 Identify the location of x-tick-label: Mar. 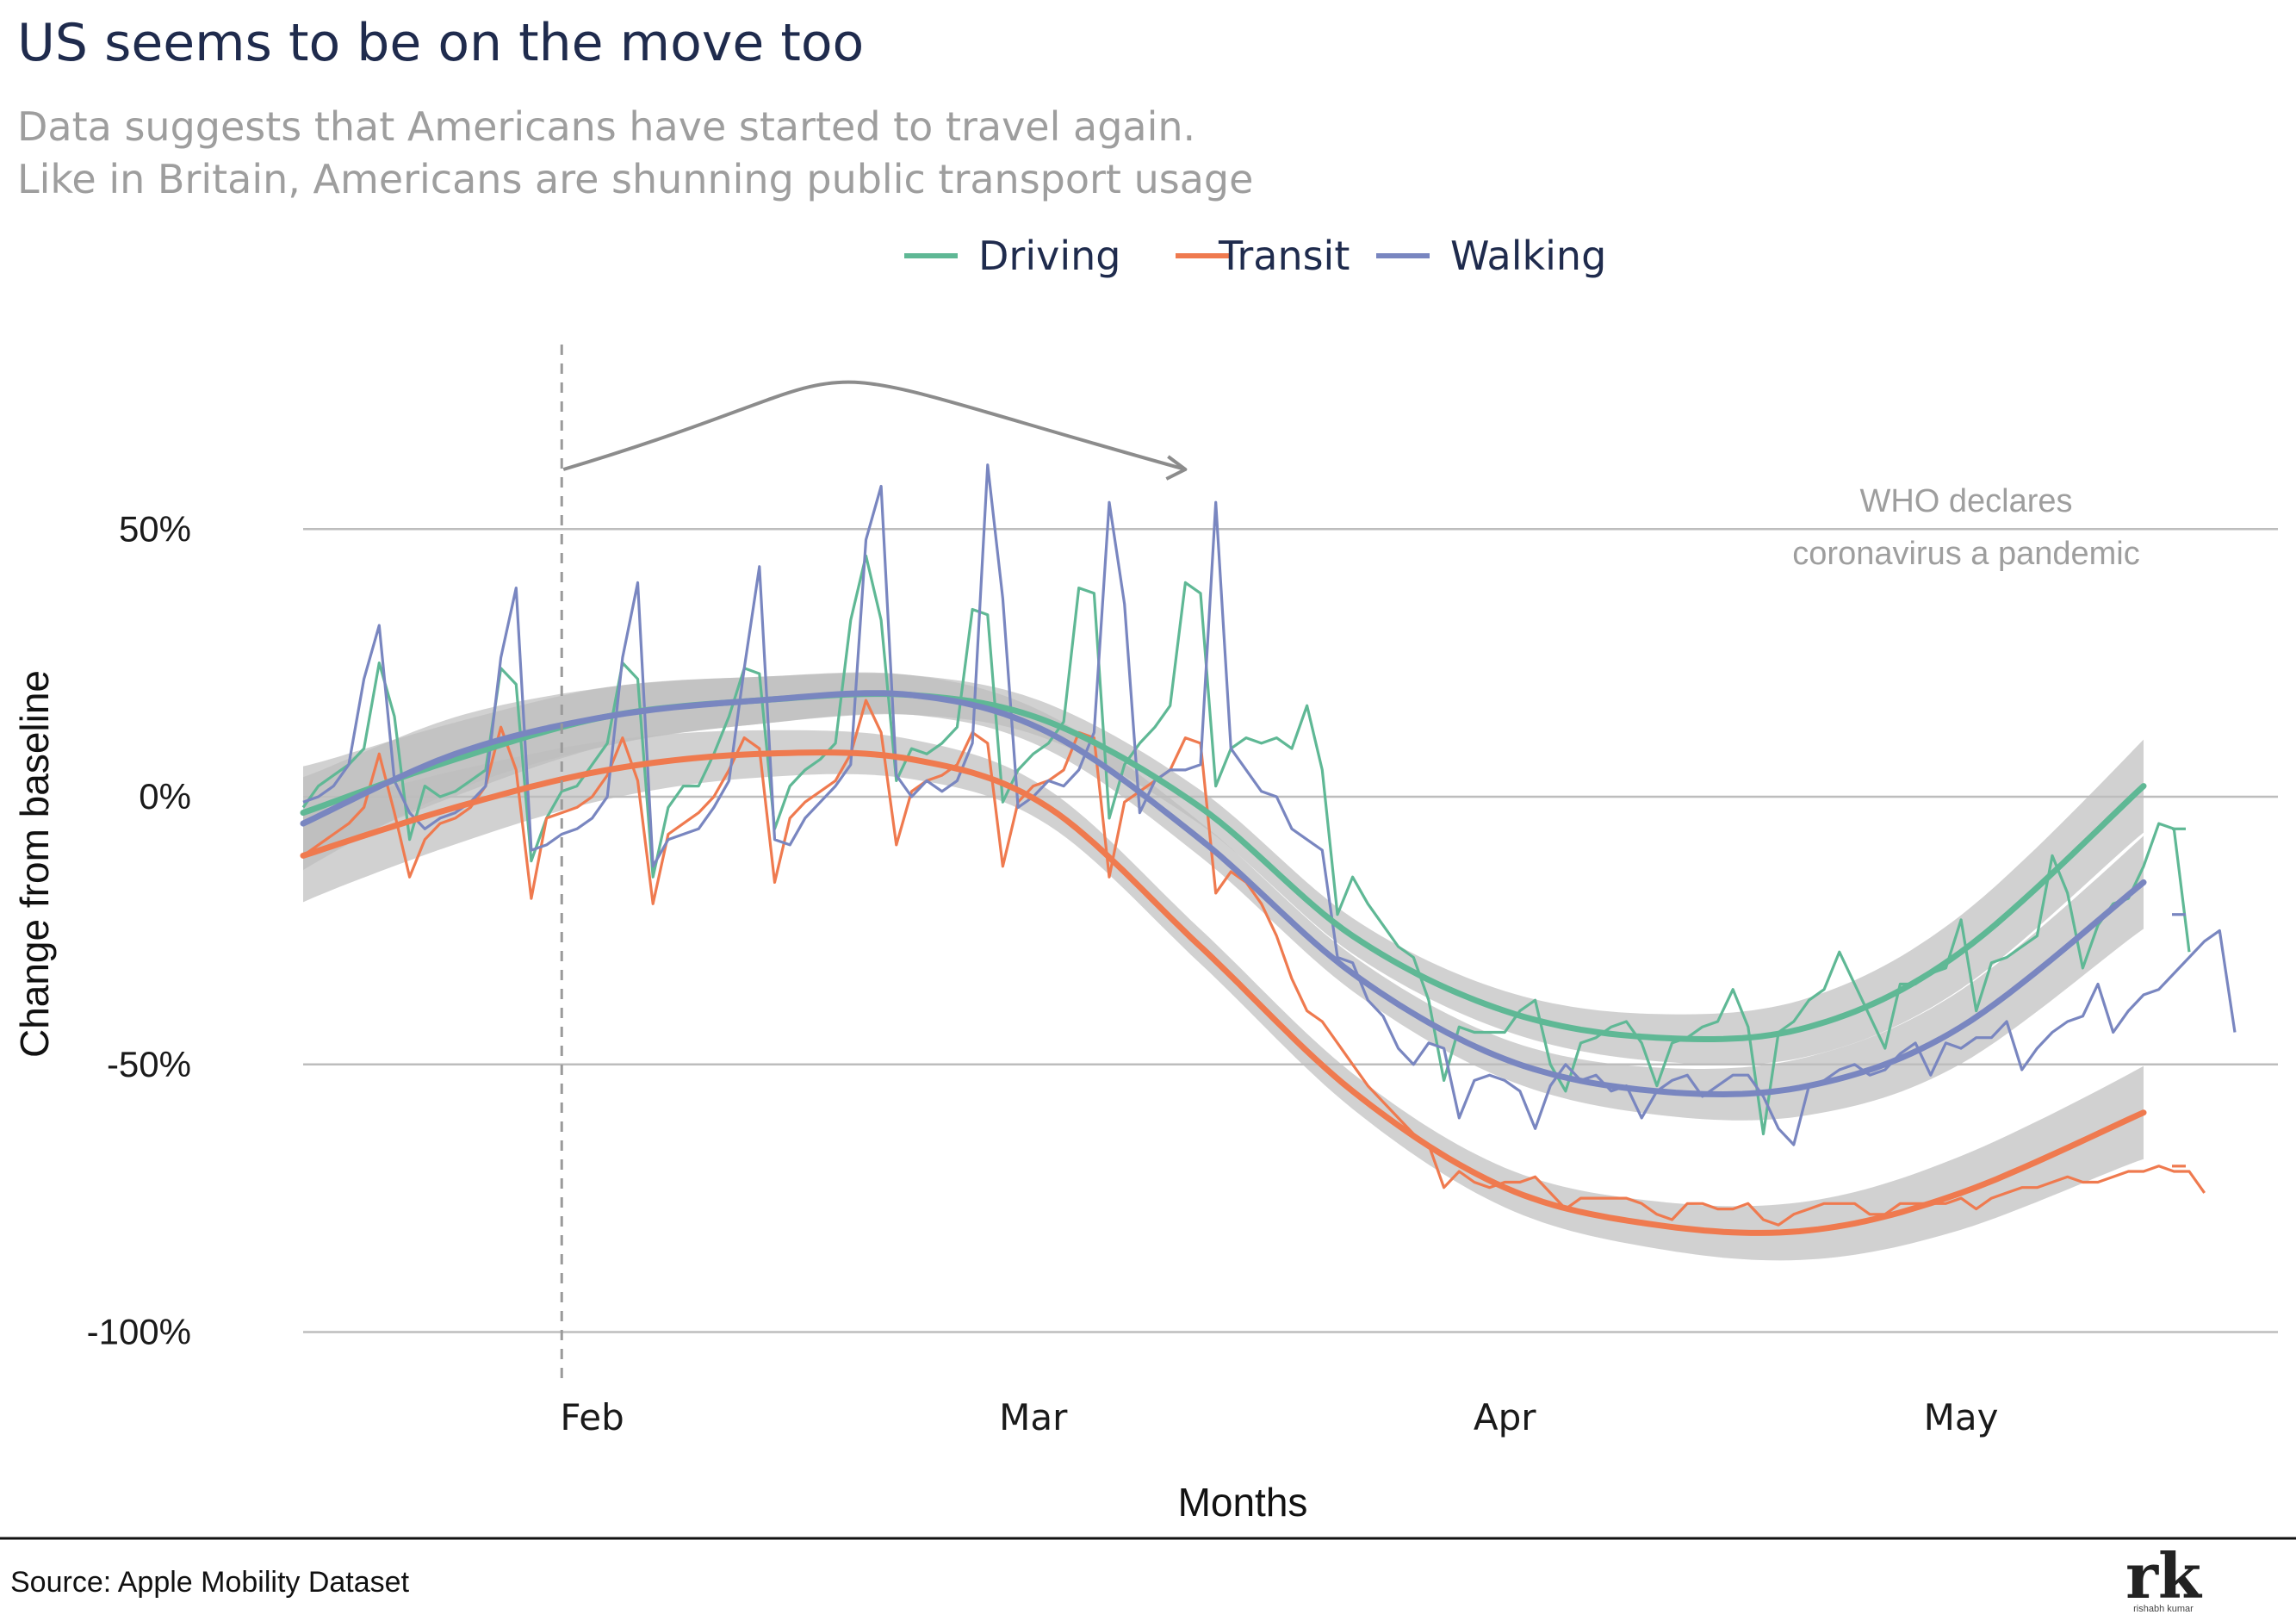
(1033, 1417).